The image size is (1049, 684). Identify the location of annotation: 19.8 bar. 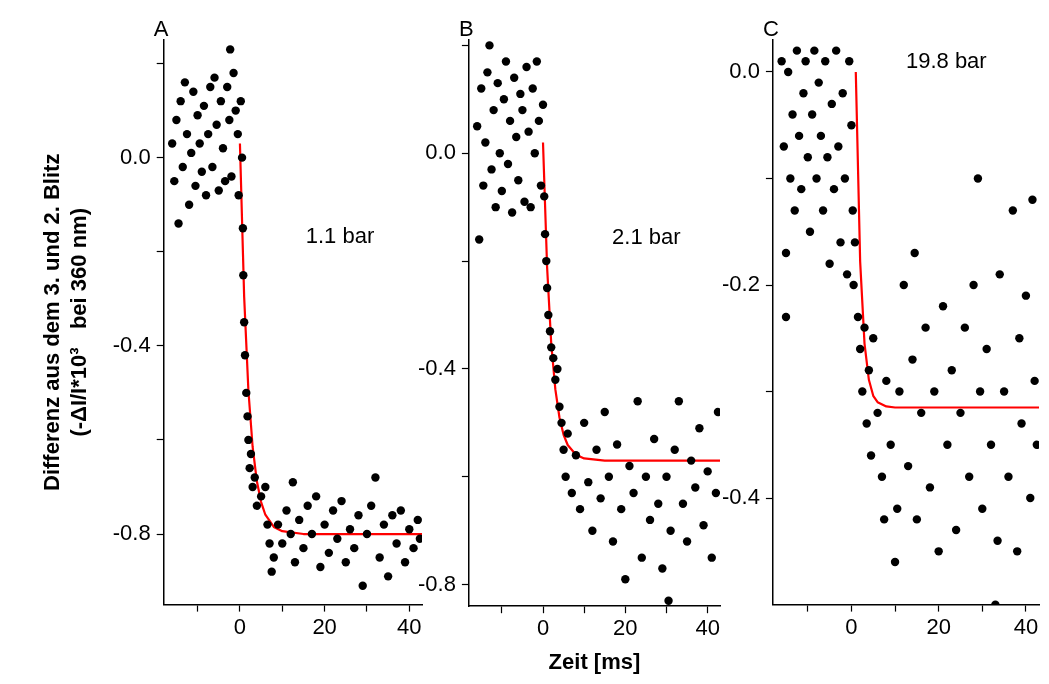
(946, 61).